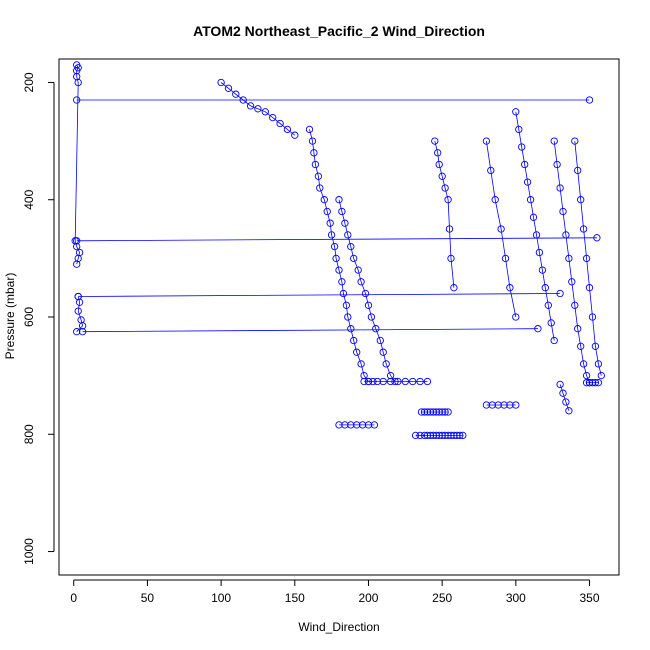 This screenshot has width=650, height=650. What do you see at coordinates (148, 598) in the screenshot?
I see `x-tick-label: 50` at bounding box center [148, 598].